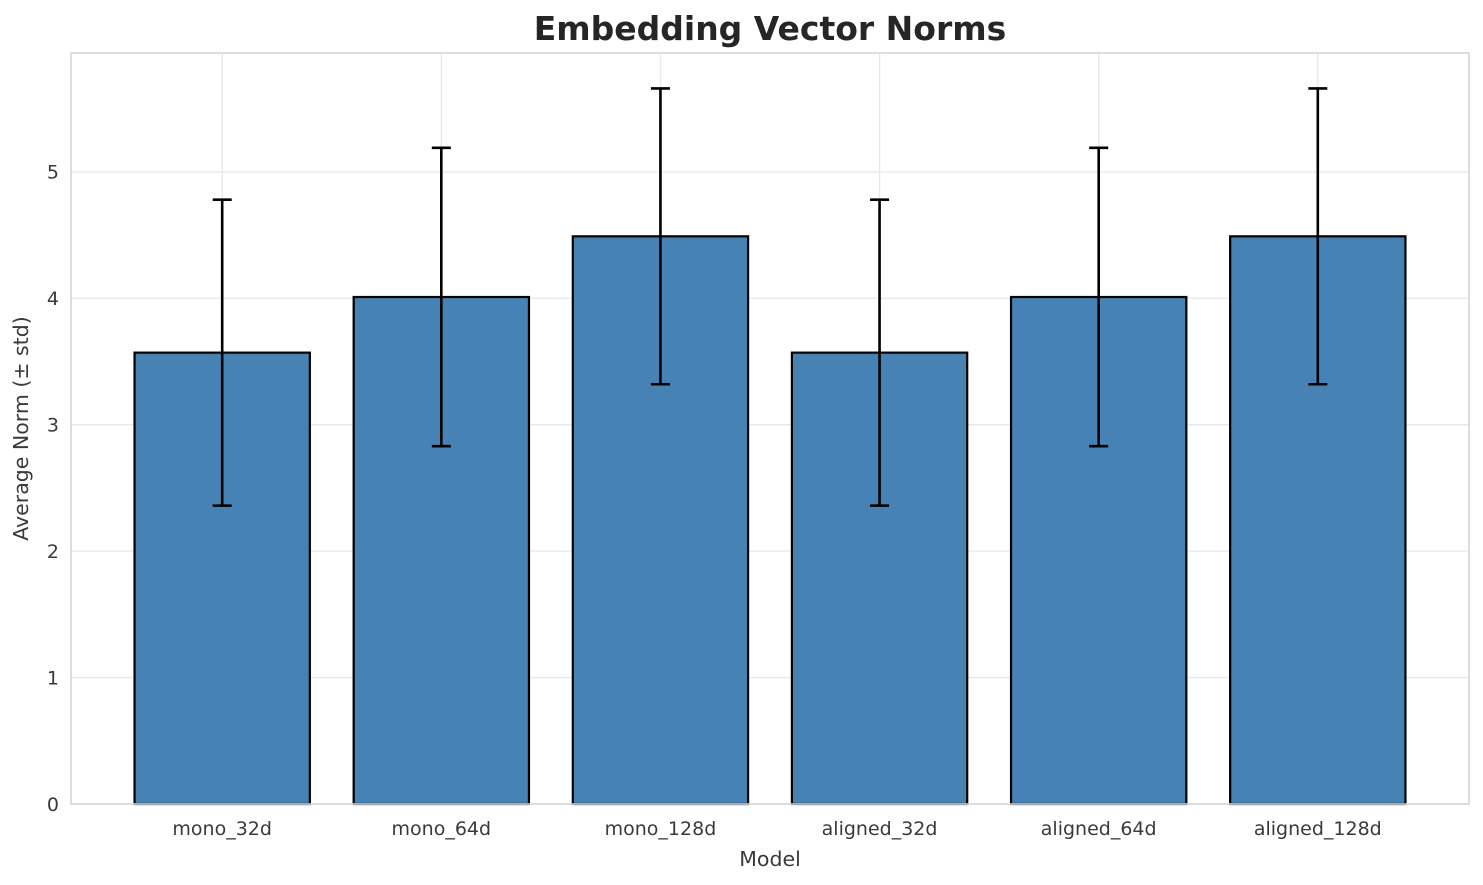 The height and width of the screenshot is (885, 1483). I want to click on chart-title: Embedding Vector Norms, so click(770, 28).